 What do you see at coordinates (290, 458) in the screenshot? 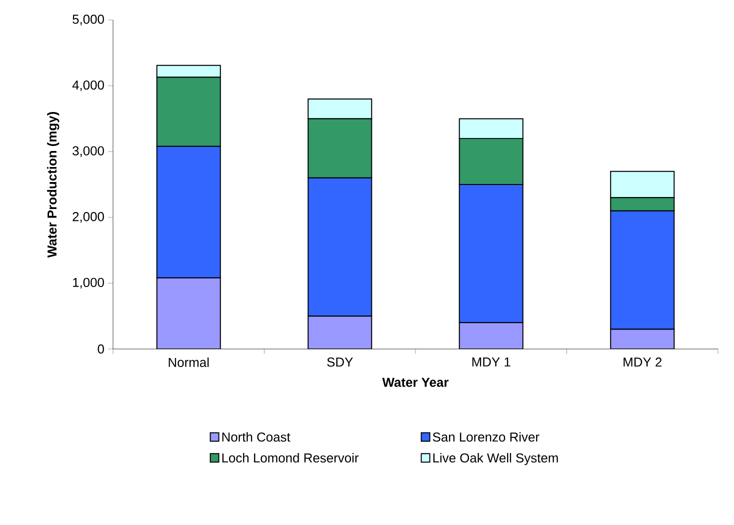
I see `legend-label: Loch Lomond Reservoir` at bounding box center [290, 458].